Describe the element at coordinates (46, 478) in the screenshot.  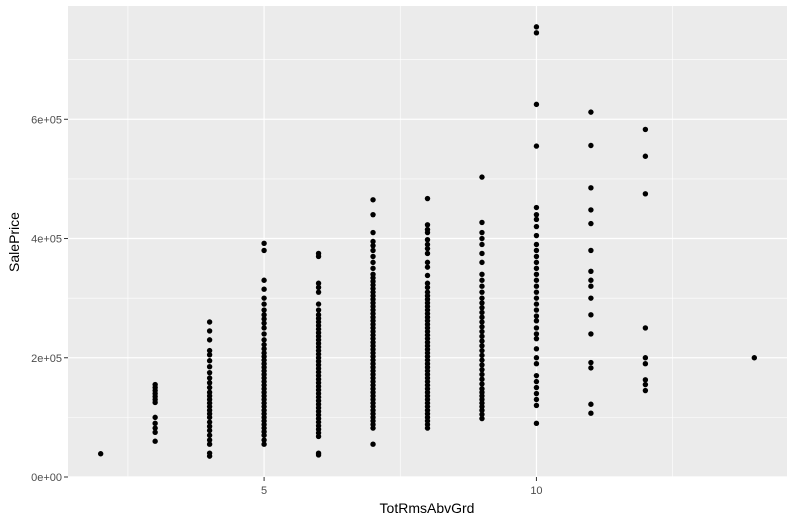
I see `y-tick-label: 0e+00` at that location.